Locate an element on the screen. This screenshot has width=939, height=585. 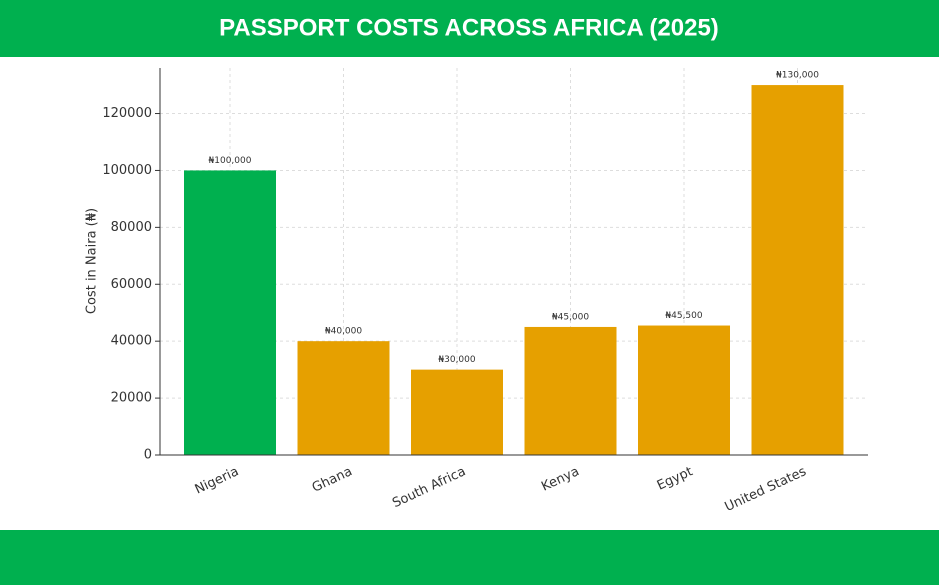
y-tick-label: 20000 is located at coordinates (131, 398).